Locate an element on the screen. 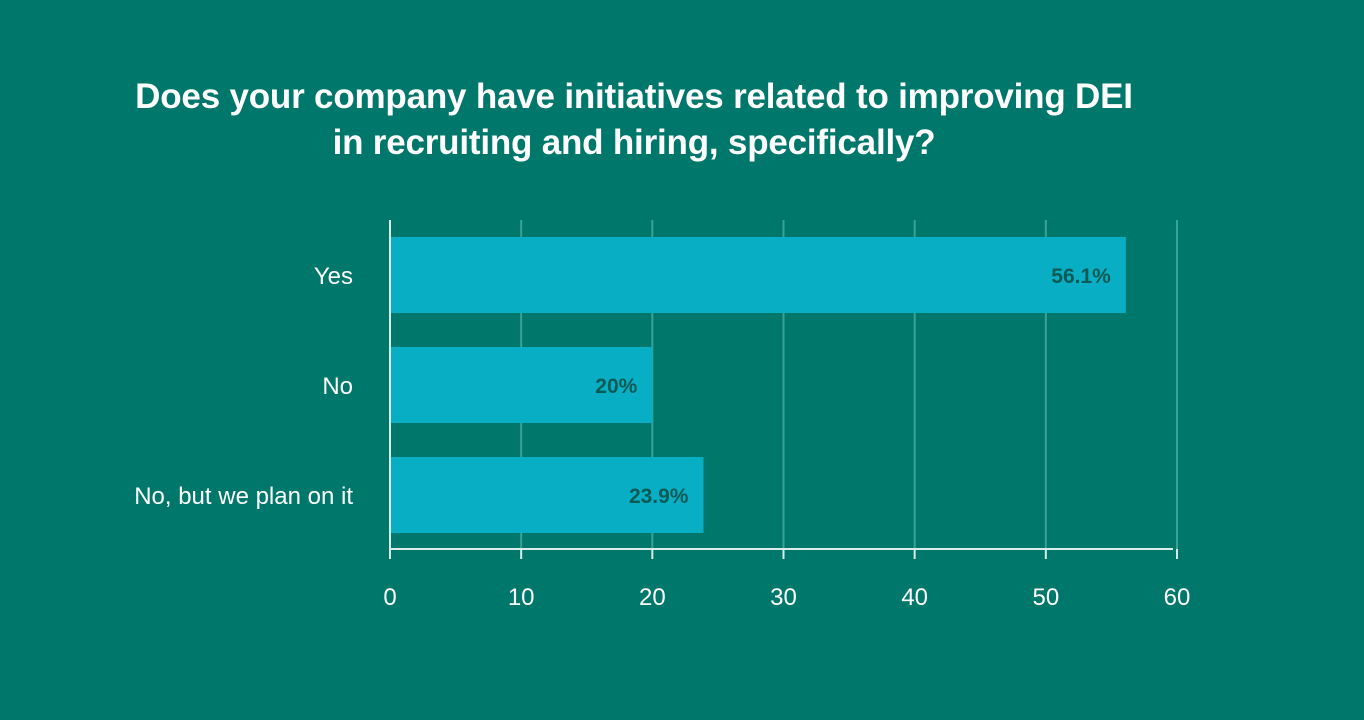 The width and height of the screenshot is (1364, 720). category-label: No, but we plan on it is located at coordinates (243, 496).